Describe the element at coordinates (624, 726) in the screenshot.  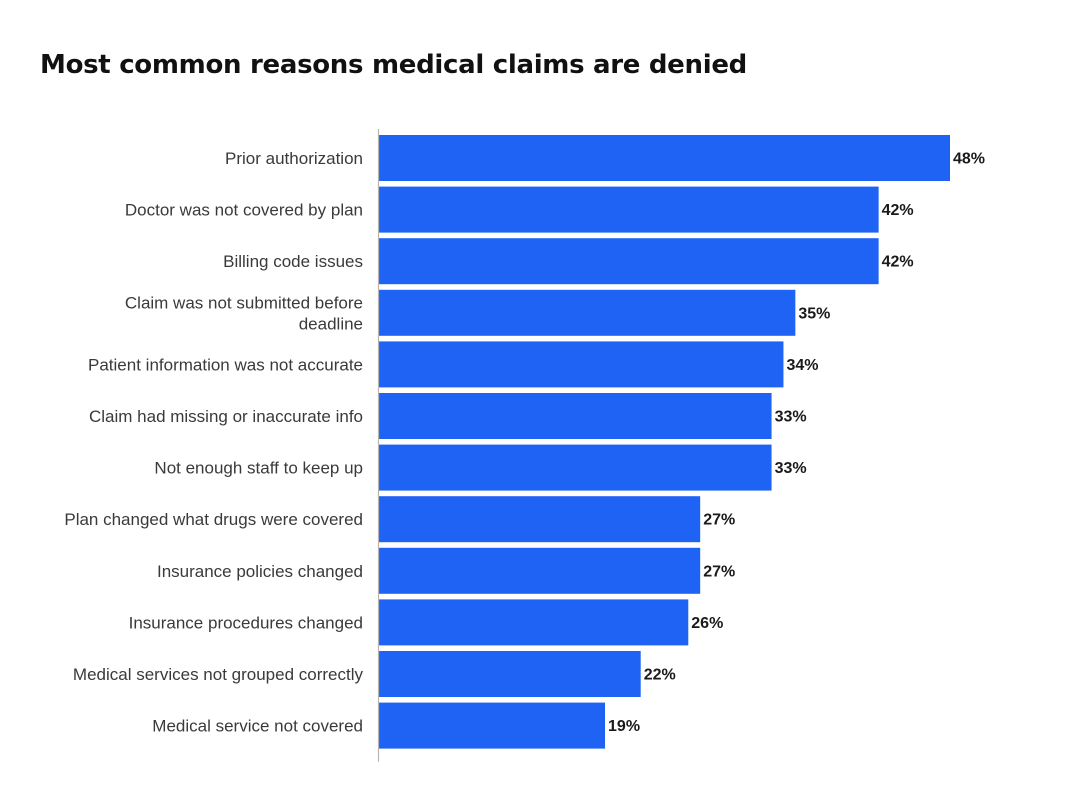
I see `value-label: 19%` at that location.